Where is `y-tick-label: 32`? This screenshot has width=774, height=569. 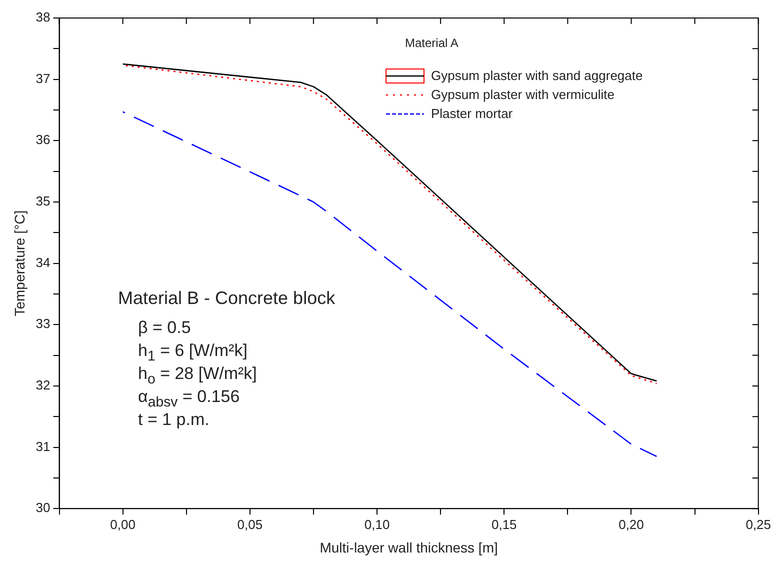 y-tick-label: 32 is located at coordinates (43, 385).